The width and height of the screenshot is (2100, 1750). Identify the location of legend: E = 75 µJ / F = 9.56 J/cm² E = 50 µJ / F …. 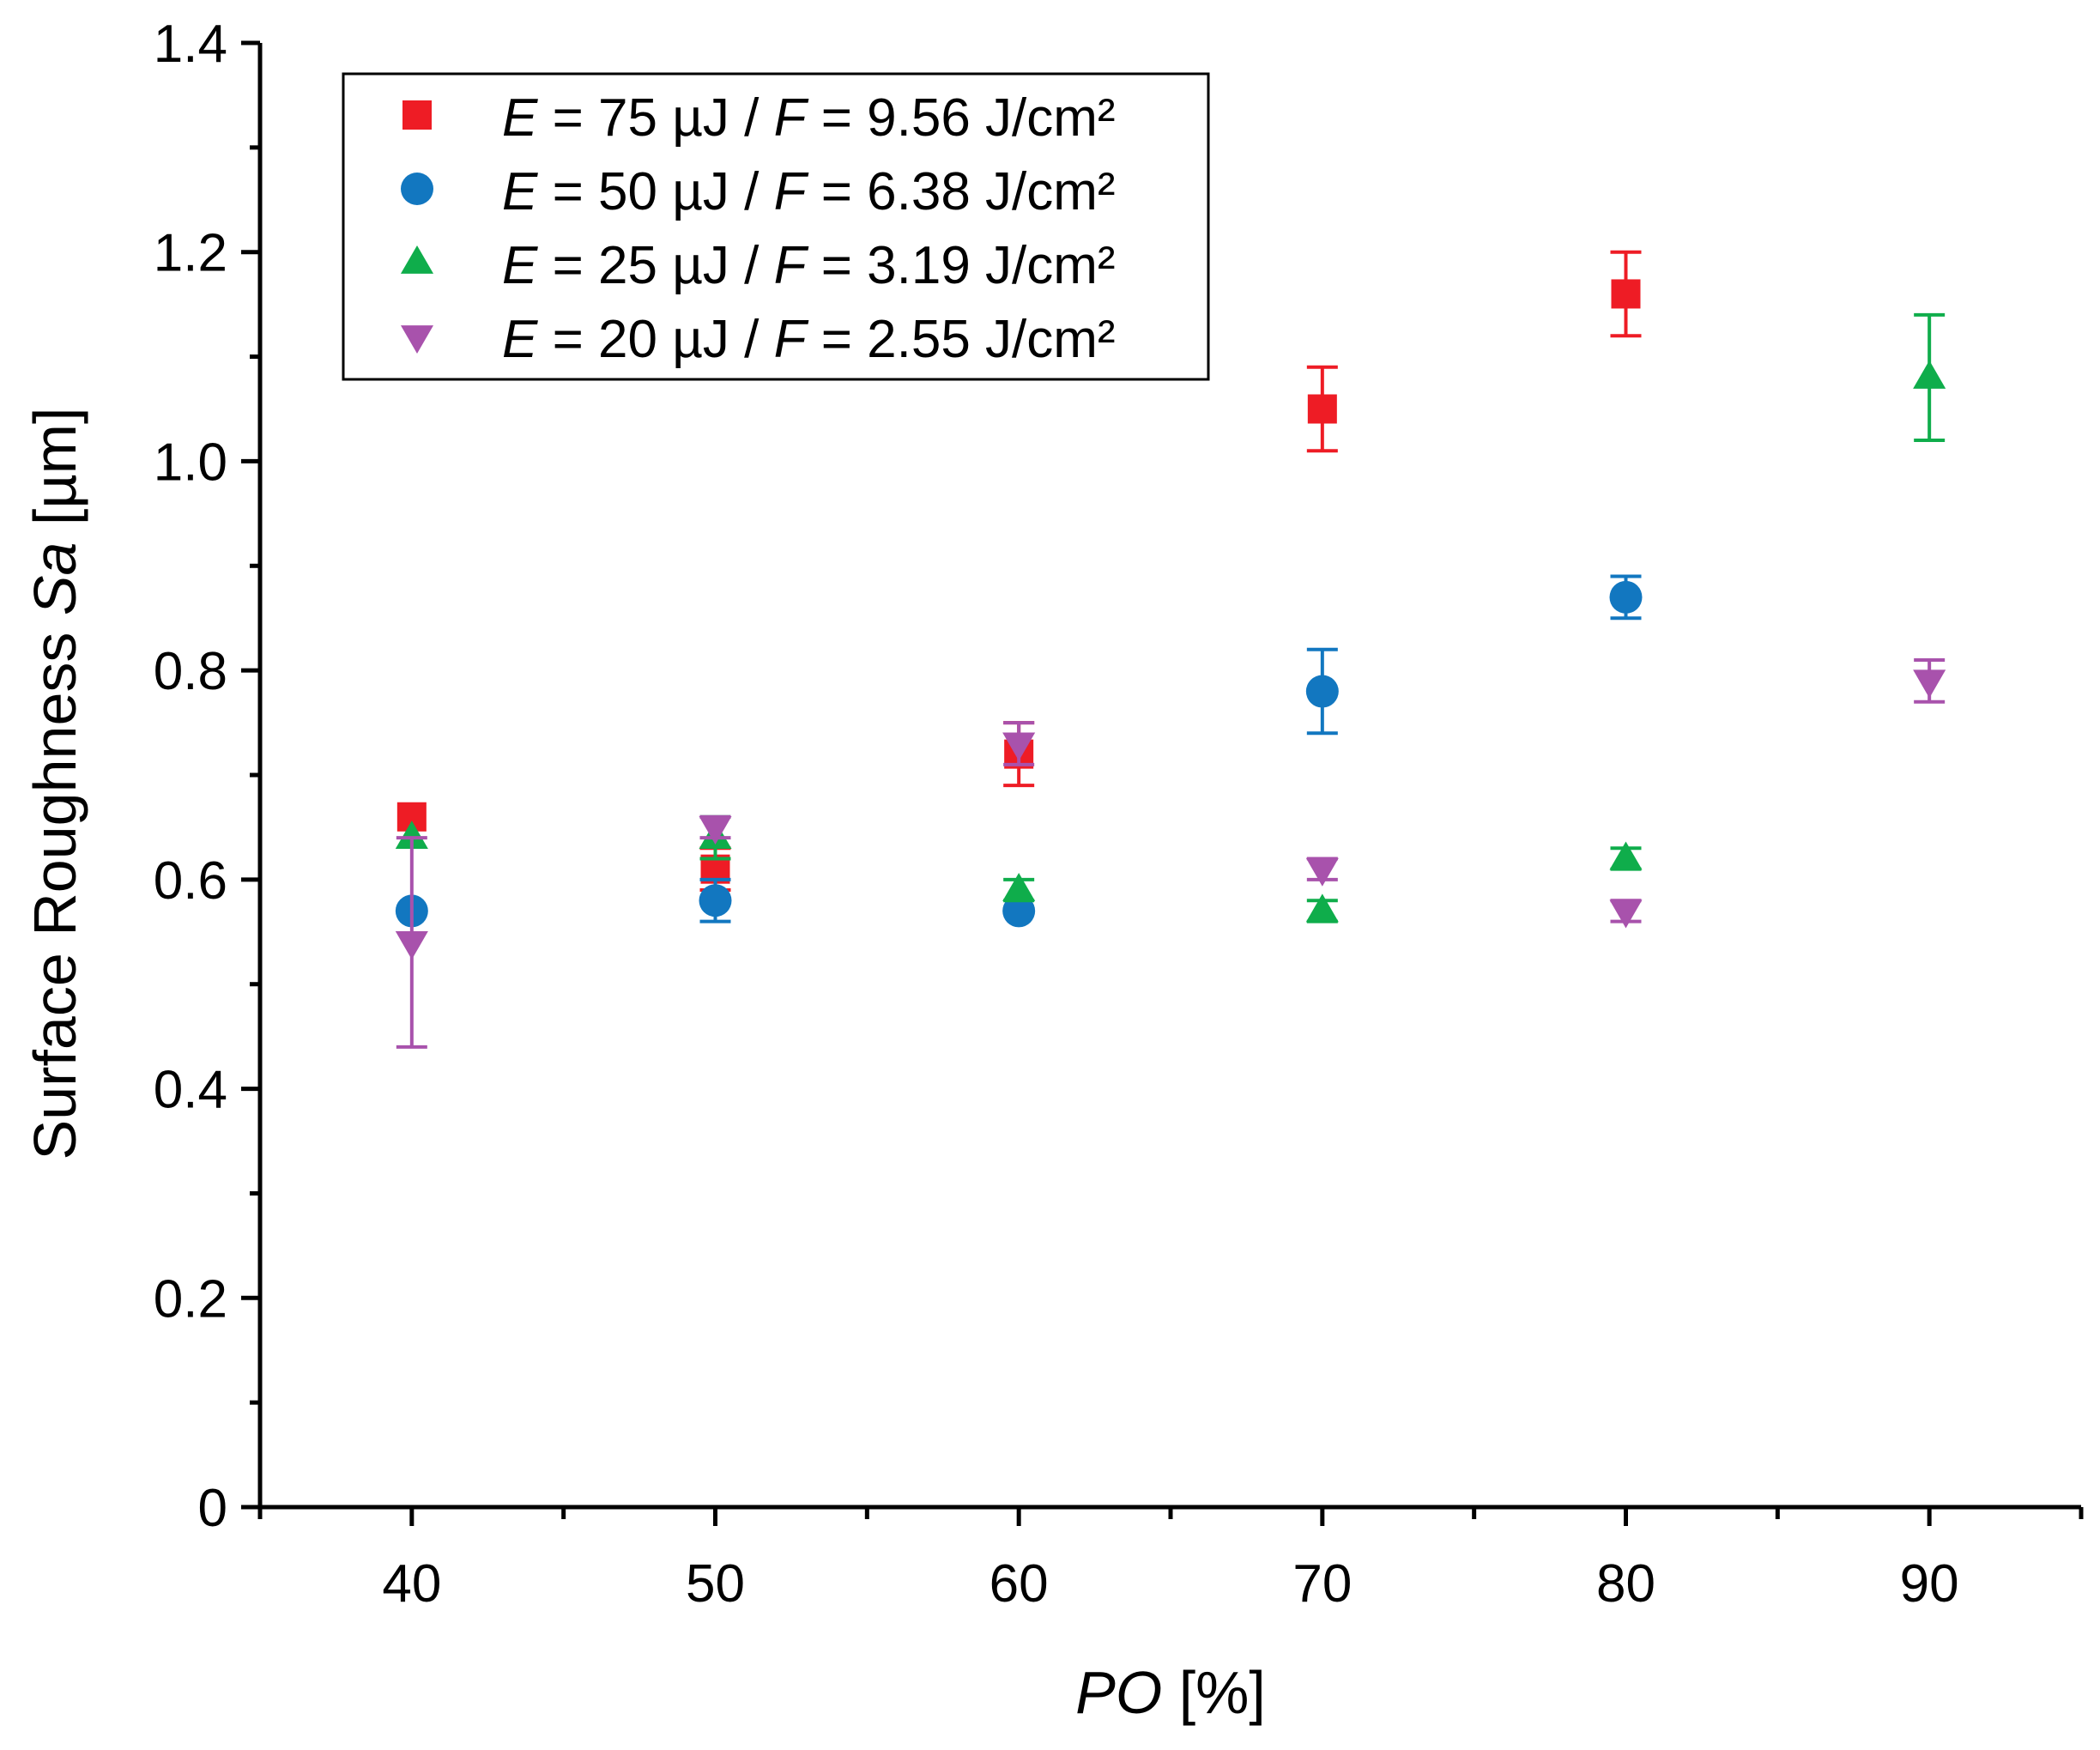
(776, 226).